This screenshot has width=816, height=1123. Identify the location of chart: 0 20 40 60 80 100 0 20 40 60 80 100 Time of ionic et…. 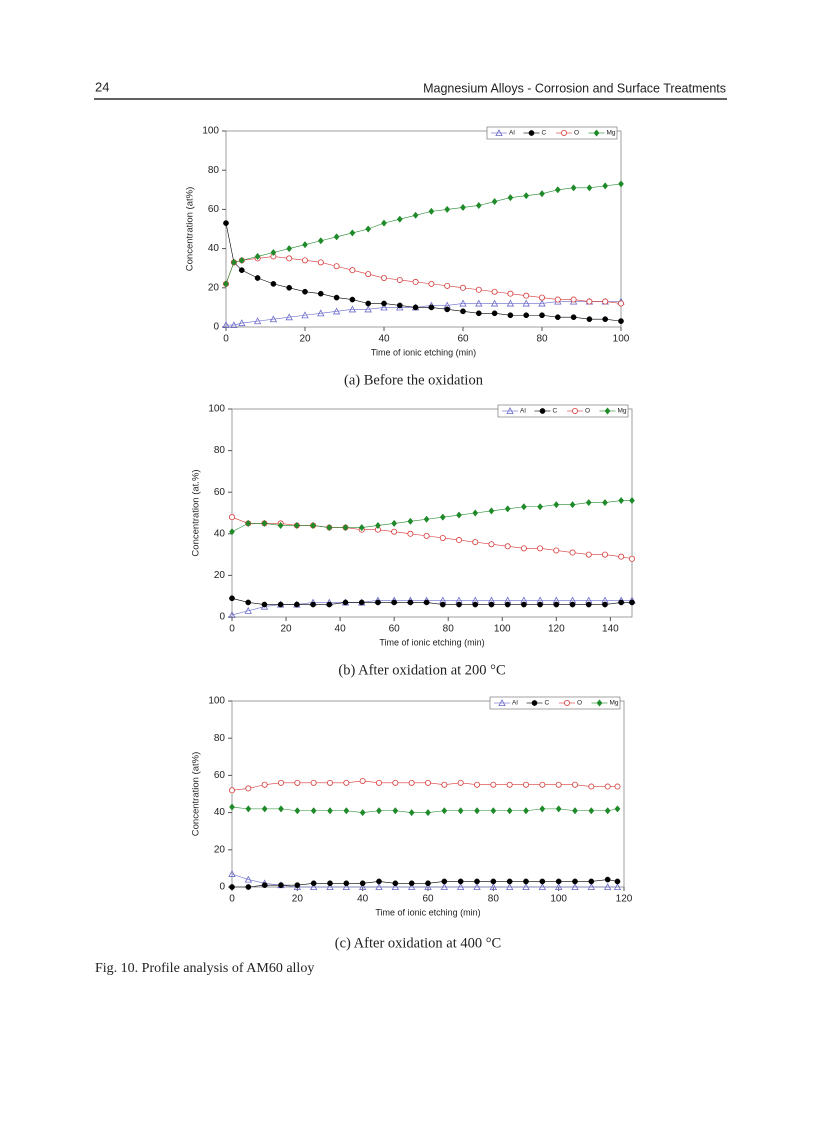
(407, 257).